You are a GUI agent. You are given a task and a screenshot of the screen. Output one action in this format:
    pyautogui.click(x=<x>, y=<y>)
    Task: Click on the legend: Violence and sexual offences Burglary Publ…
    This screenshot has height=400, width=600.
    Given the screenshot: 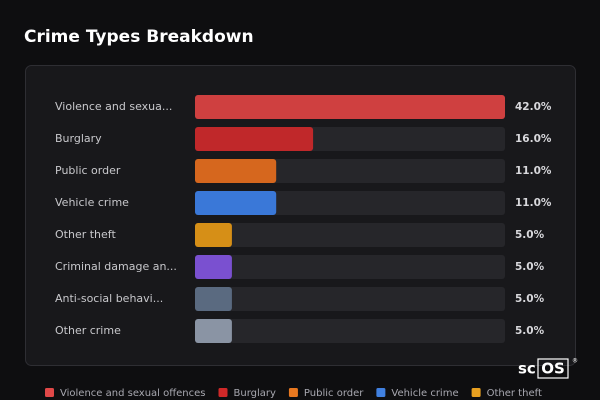 What is the action you would take?
    pyautogui.click(x=293, y=393)
    